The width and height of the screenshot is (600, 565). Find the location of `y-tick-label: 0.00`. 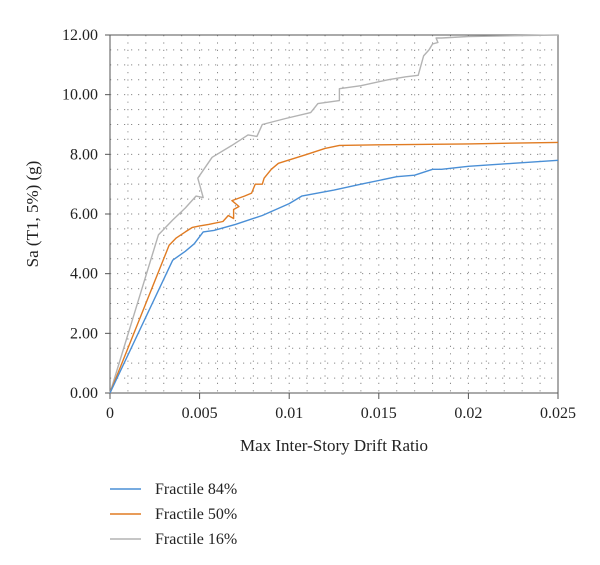

y-tick-label: 0.00 is located at coordinates (84, 393).